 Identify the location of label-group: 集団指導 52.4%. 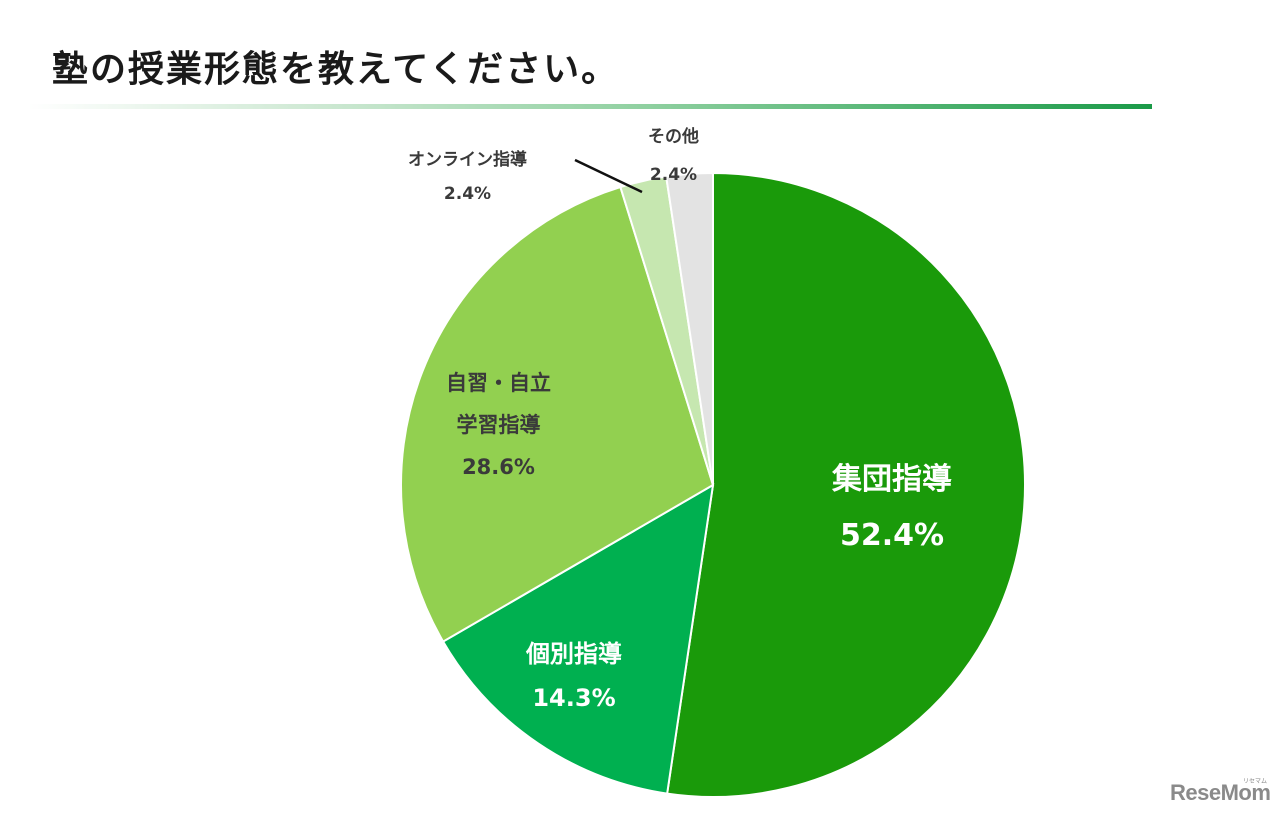
(892, 508).